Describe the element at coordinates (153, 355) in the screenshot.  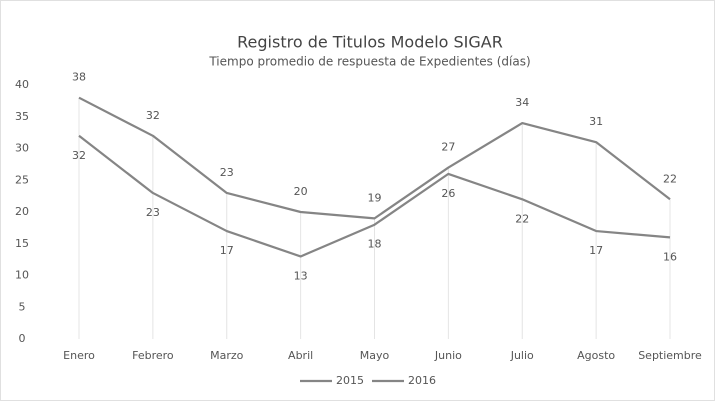
I see `x-tick-label: Febrero` at that location.